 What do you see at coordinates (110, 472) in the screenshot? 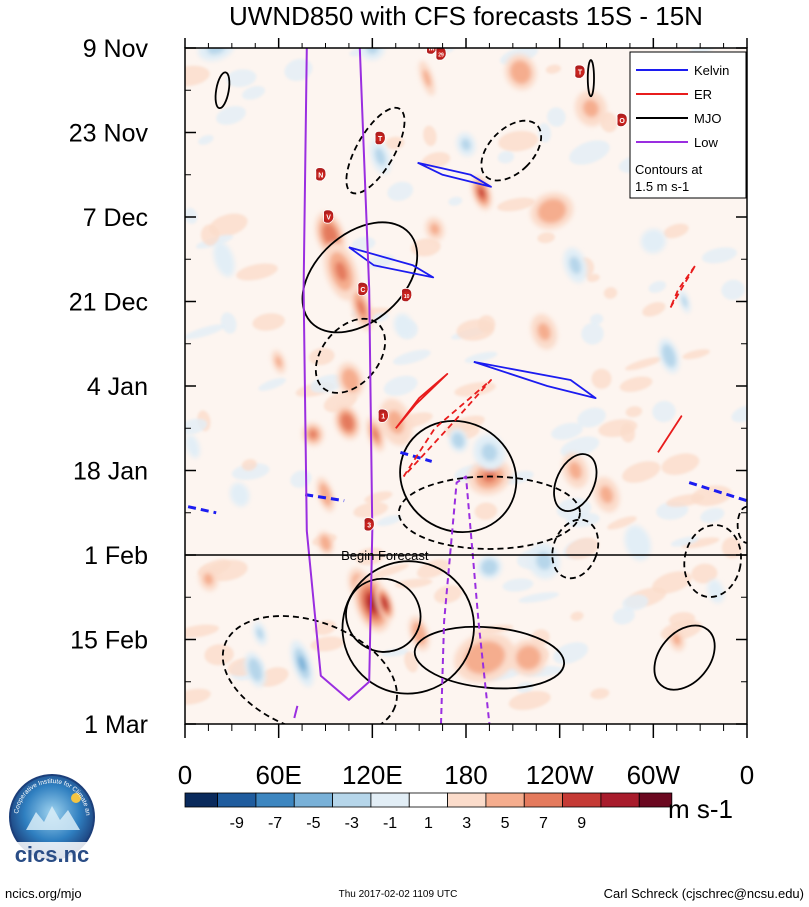
I see `y-tick-label: 18 Jan` at bounding box center [110, 472].